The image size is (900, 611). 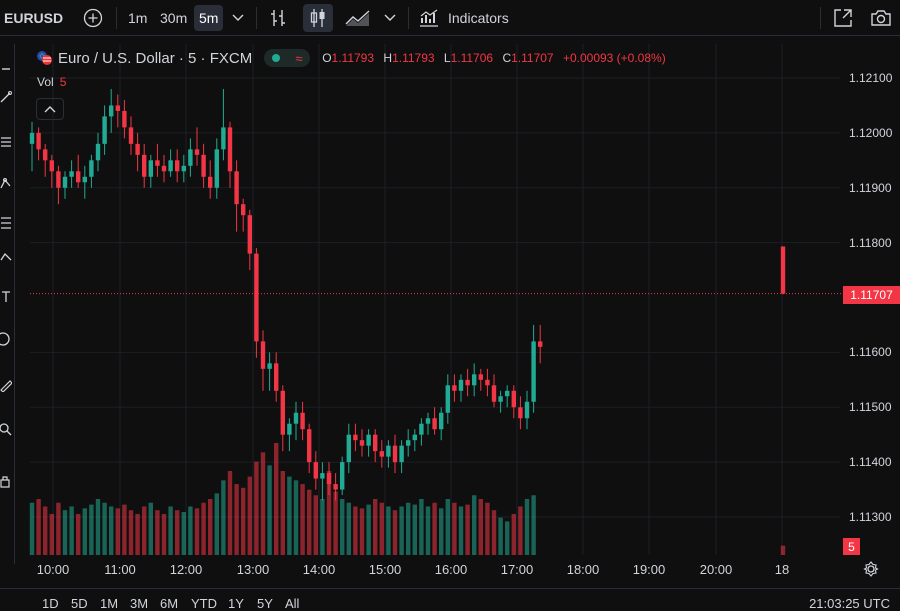 I want to click on range-5y: 5Y, so click(x=265, y=603).